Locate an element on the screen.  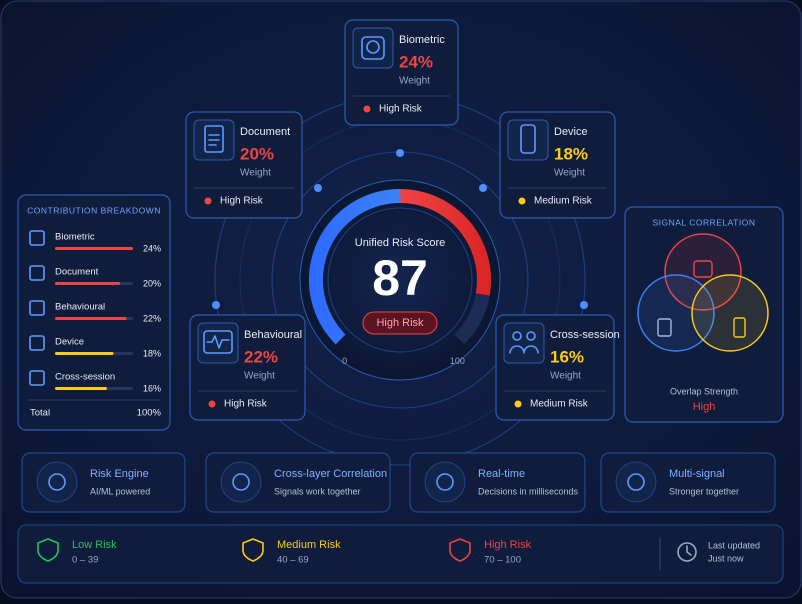
legend-label: Low Risk is located at coordinates (94, 545).